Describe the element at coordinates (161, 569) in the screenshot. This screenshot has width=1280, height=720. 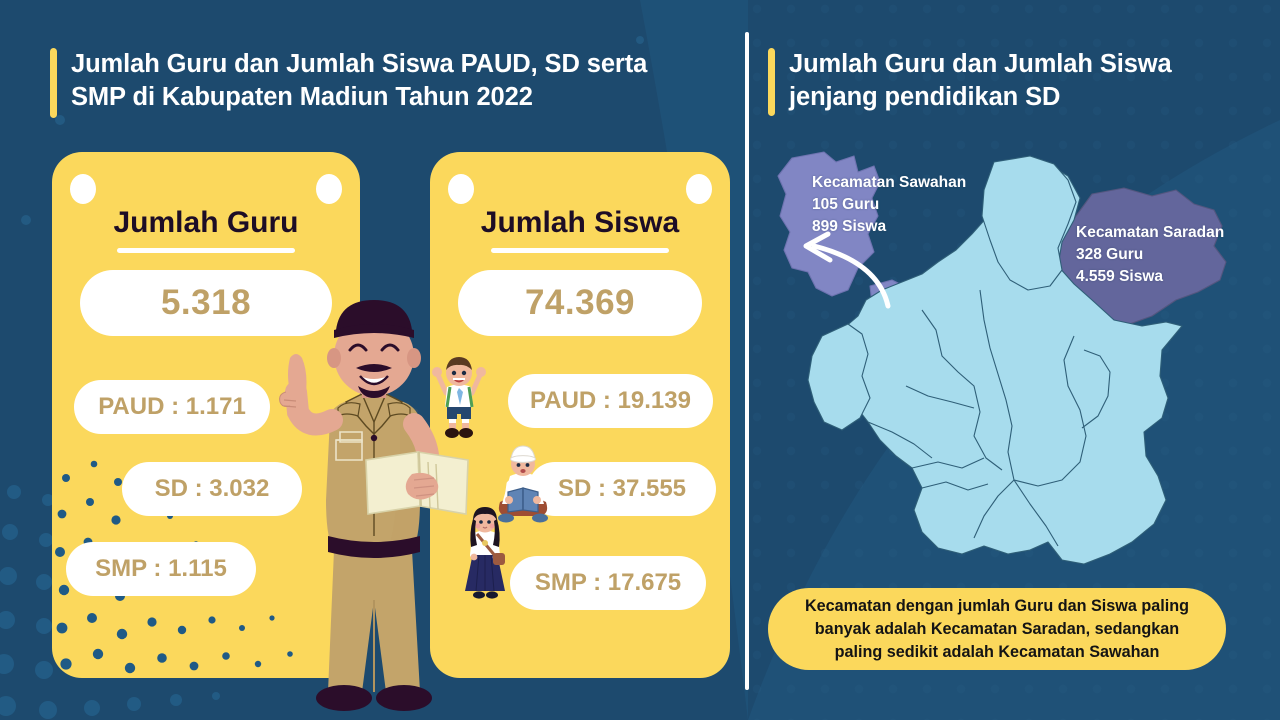
I see `level-pill-guru-smp: SMP : 1.115` at that location.